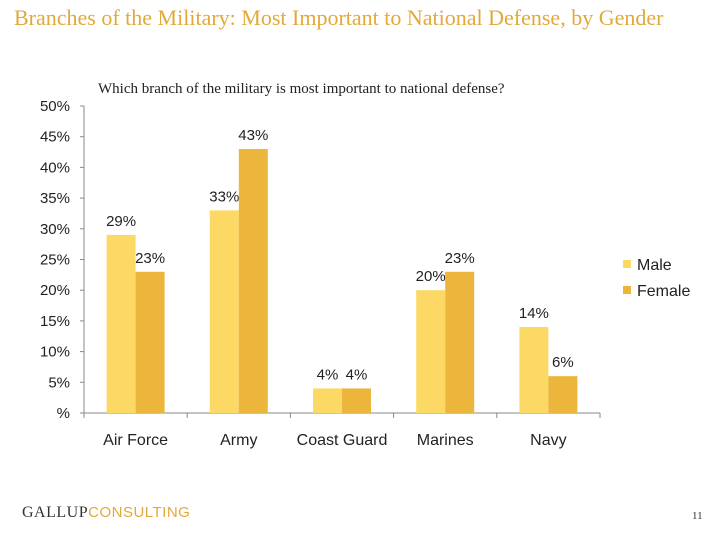 This screenshot has height=546, width=728. What do you see at coordinates (63, 413) in the screenshot?
I see `y-tick-label: %` at bounding box center [63, 413].